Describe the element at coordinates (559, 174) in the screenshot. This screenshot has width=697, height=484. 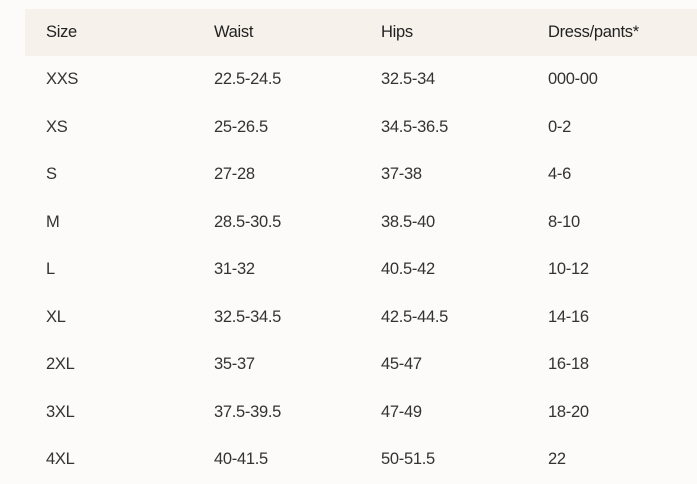
I see `cell-dress-pants: 4-6` at that location.